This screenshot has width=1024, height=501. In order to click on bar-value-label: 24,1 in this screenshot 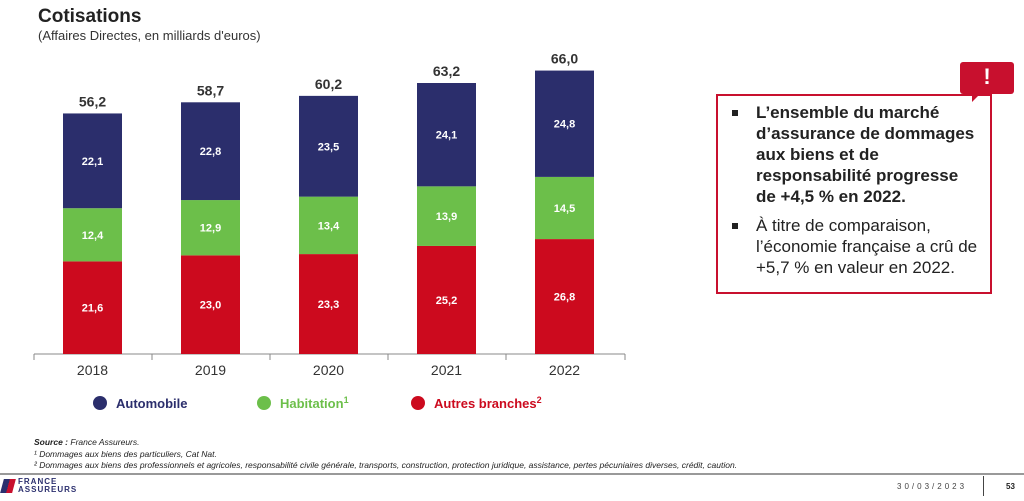, I will do `click(446, 136)`.